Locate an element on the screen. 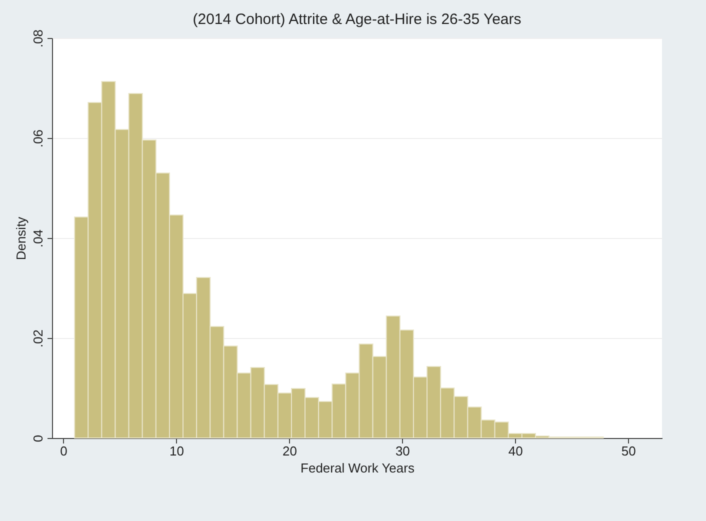 This screenshot has height=521, width=706. x-tick-label: 0 is located at coordinates (64, 451).